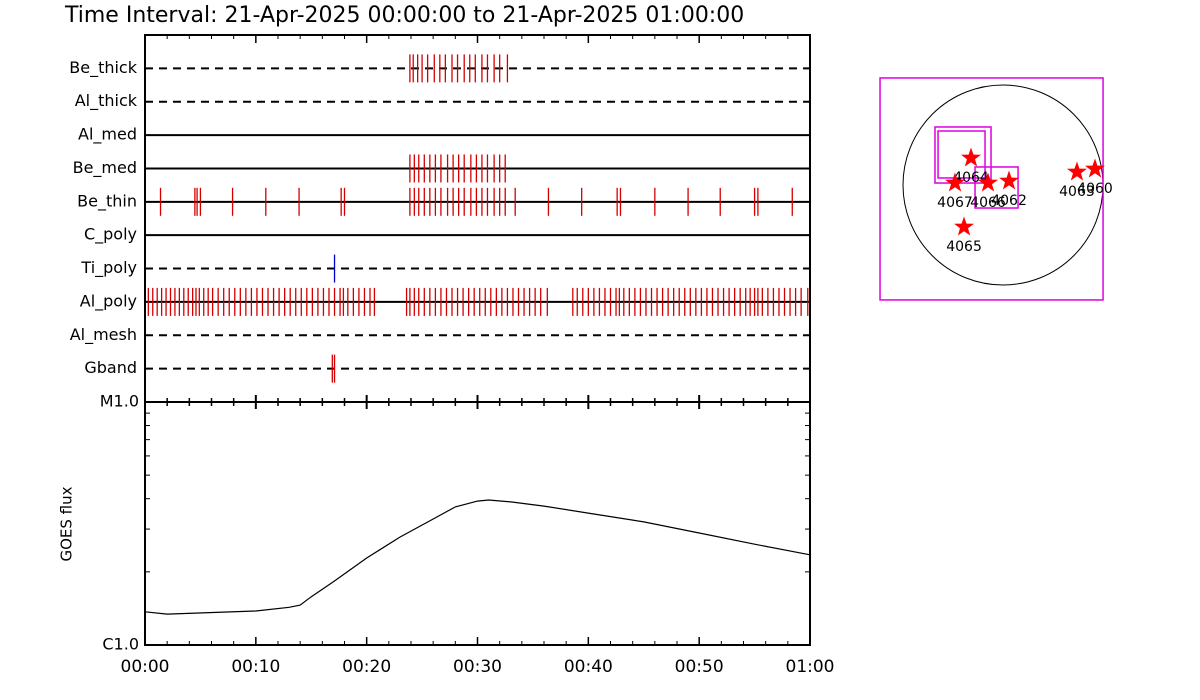 Image resolution: width=1200 pixels, height=700 pixels. What do you see at coordinates (1009, 201) in the screenshot?
I see `region-label: 4062` at bounding box center [1009, 201].